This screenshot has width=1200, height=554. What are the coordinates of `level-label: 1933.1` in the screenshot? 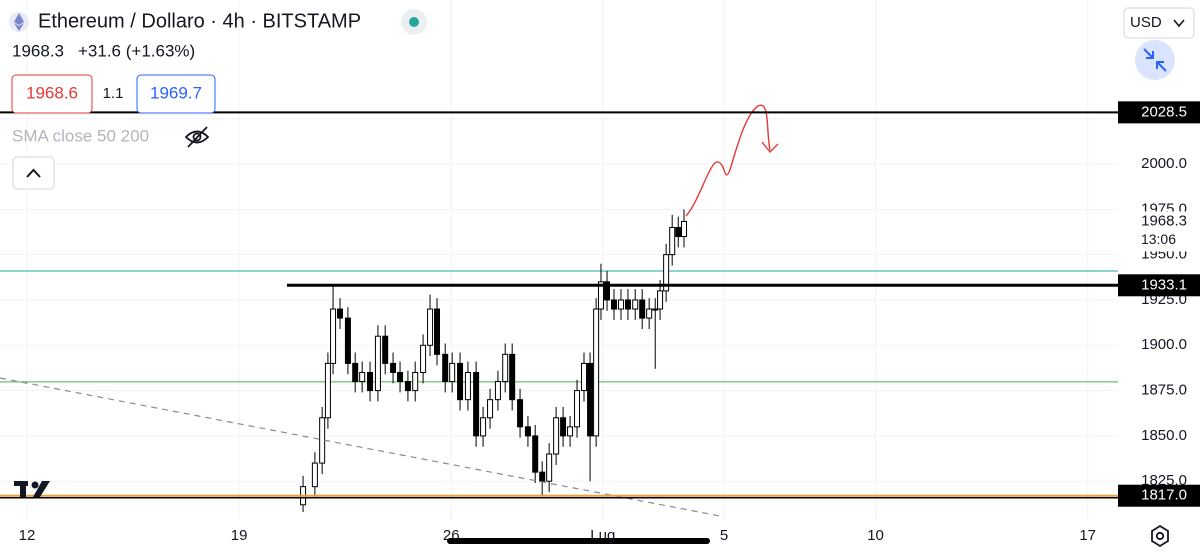 It's located at (1164, 284).